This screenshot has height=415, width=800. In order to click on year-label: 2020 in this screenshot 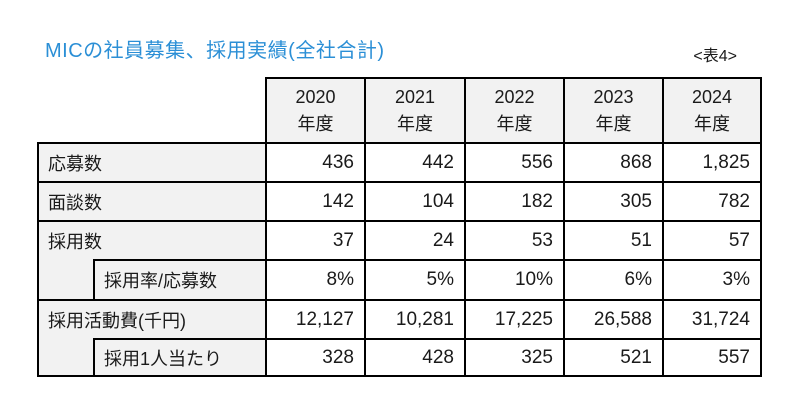, I will do `click(315, 96)`.